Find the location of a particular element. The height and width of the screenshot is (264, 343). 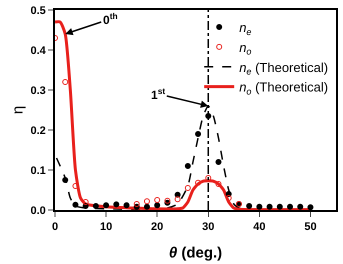

text: (Theoretical) is located at coordinates (291, 67).